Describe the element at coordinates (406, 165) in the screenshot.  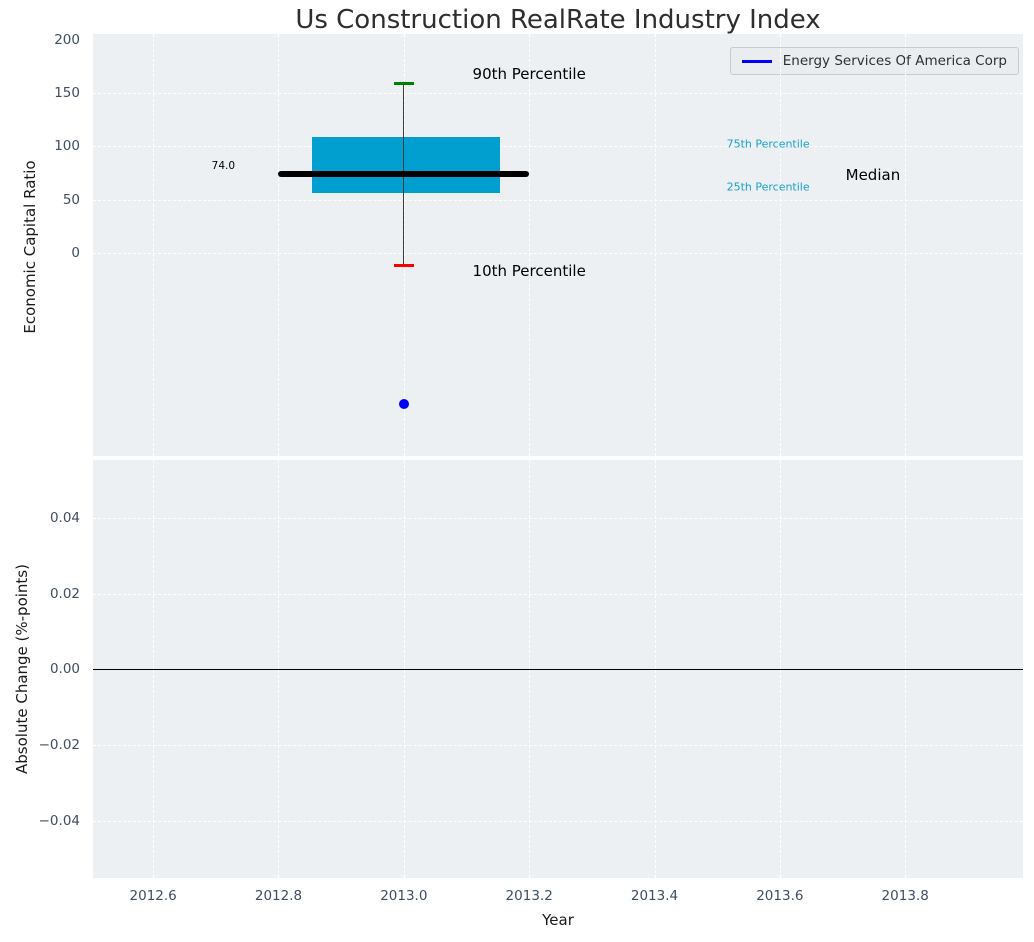
I see `iqr-box` at that location.